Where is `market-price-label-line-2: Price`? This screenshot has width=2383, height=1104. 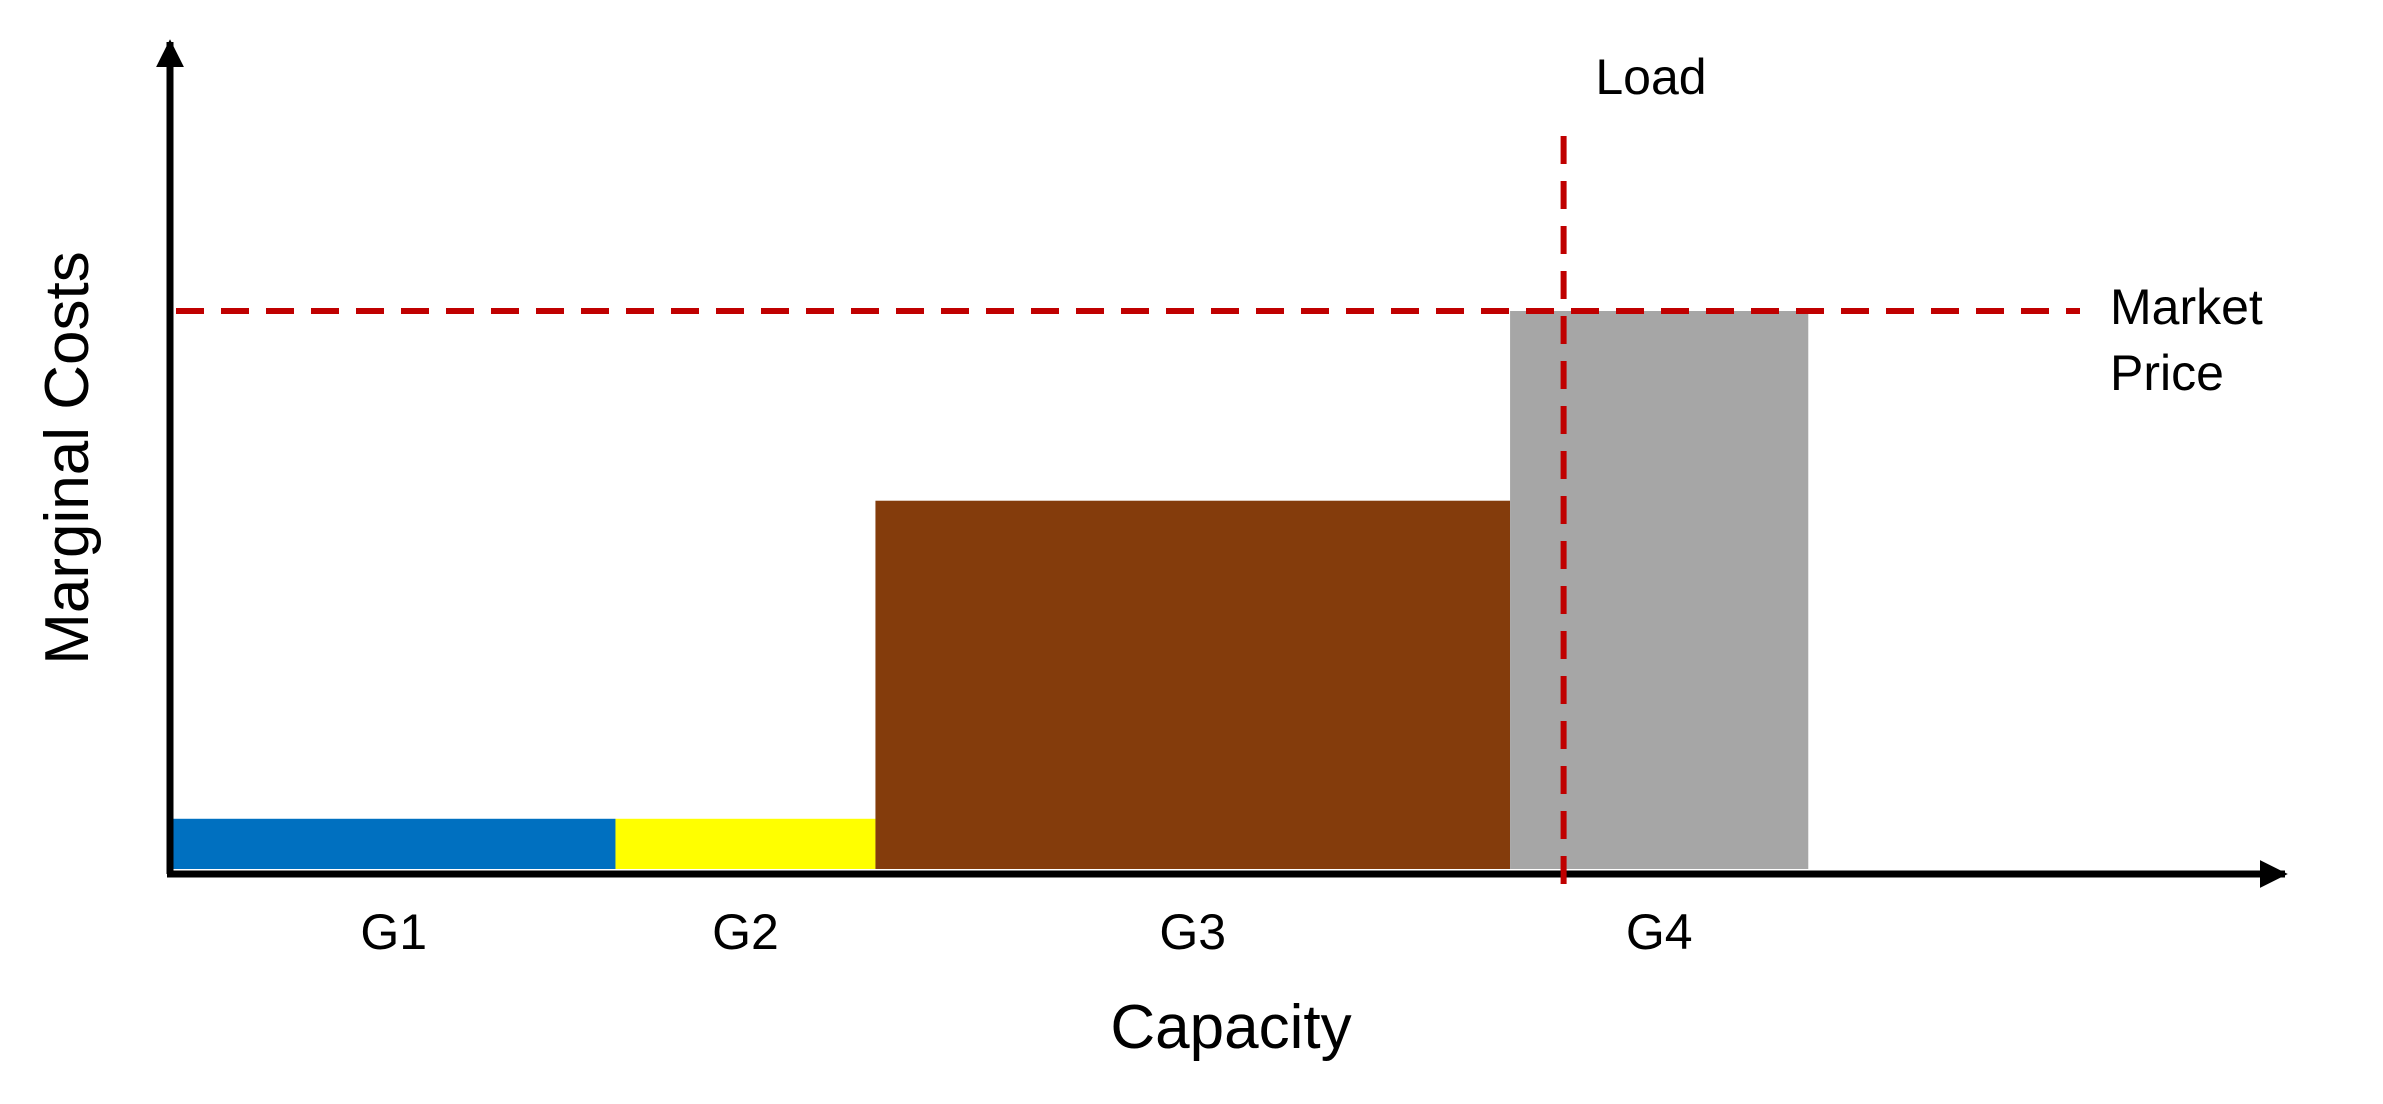 market-price-label-line-2: Price is located at coordinates (2167, 373).